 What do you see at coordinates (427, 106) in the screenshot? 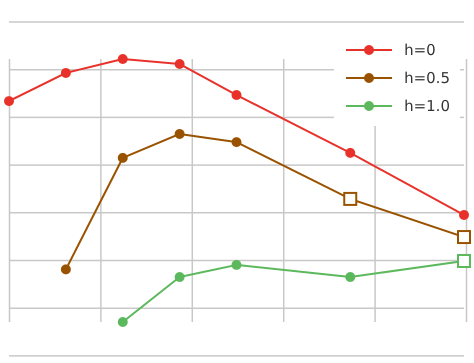
I see `legend-label: h=1.0` at bounding box center [427, 106].